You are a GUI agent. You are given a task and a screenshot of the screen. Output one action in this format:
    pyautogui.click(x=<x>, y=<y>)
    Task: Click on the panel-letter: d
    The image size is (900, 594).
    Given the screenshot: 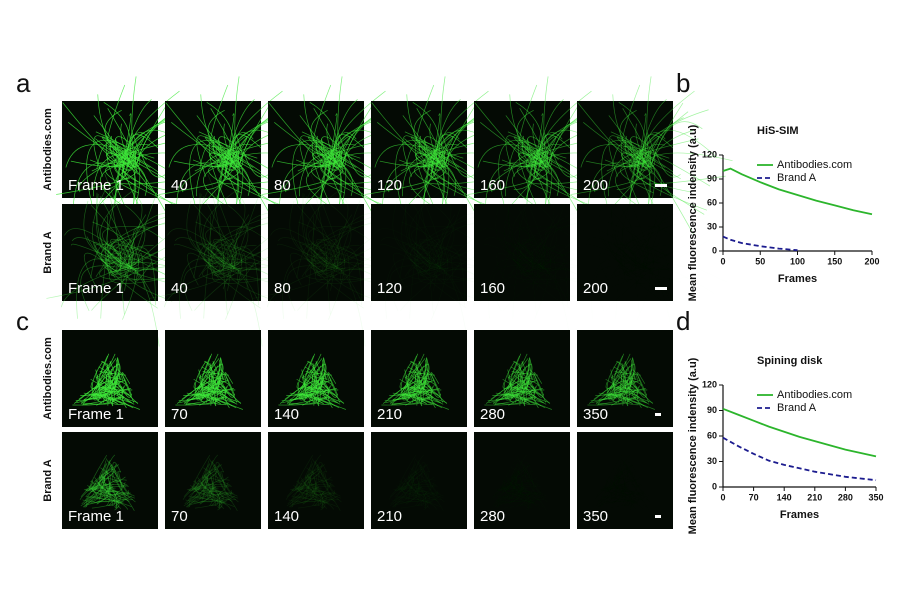 What is the action you would take?
    pyautogui.click(x=683, y=321)
    